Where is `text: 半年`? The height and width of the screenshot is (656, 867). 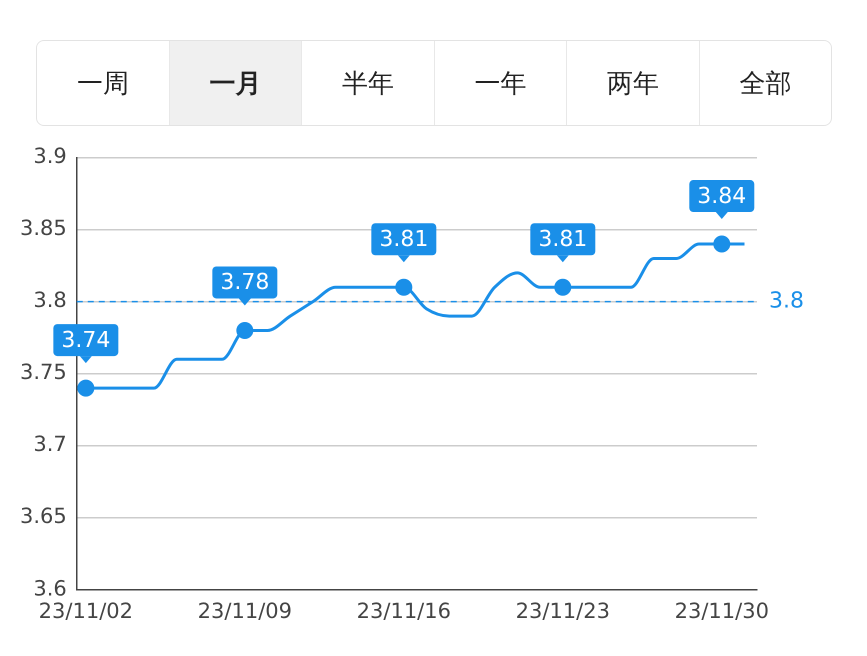
text: 半年 is located at coordinates (367, 83).